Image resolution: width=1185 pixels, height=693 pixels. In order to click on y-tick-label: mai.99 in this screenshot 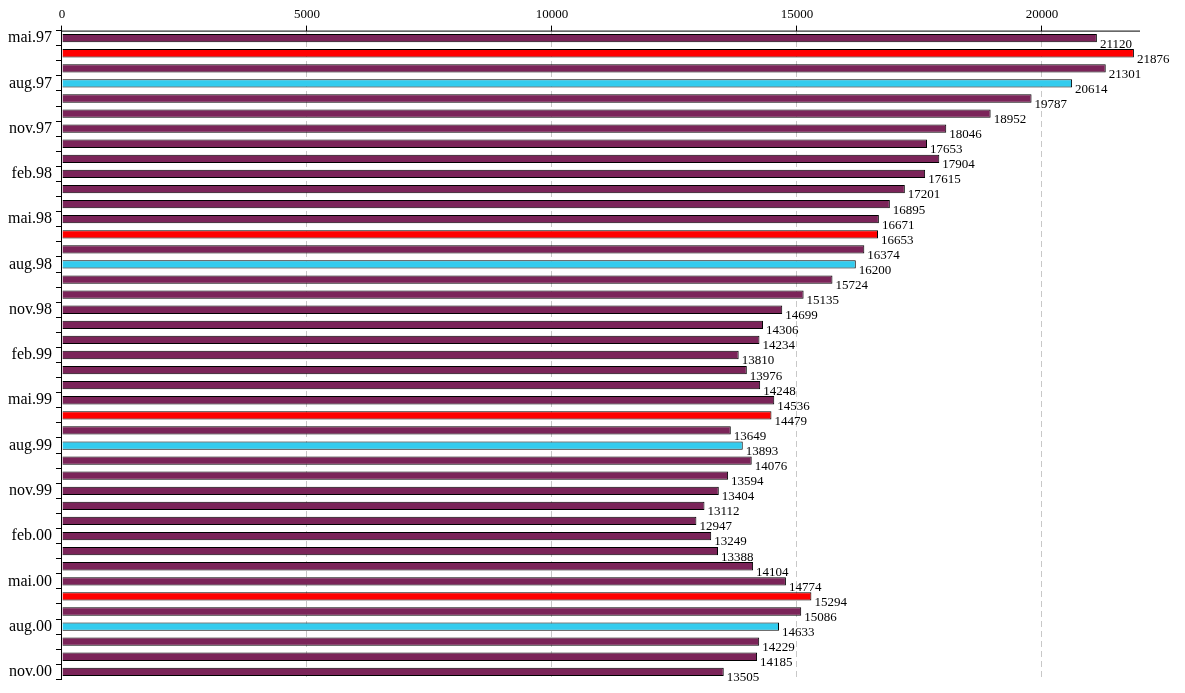, I will do `click(29, 399)`.